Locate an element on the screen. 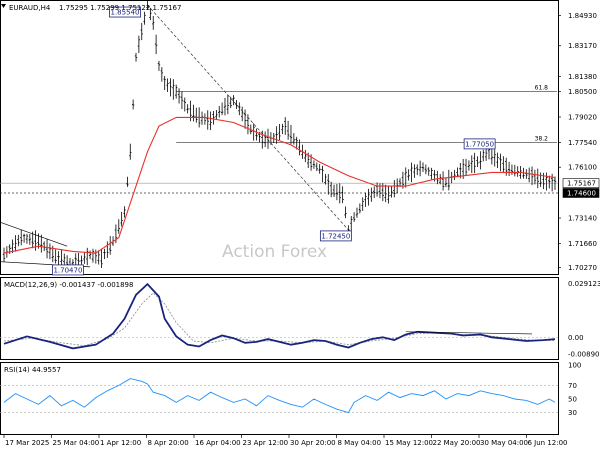 The height and width of the screenshot is (454, 600). rsi-tick-label: 30 is located at coordinates (572, 413).